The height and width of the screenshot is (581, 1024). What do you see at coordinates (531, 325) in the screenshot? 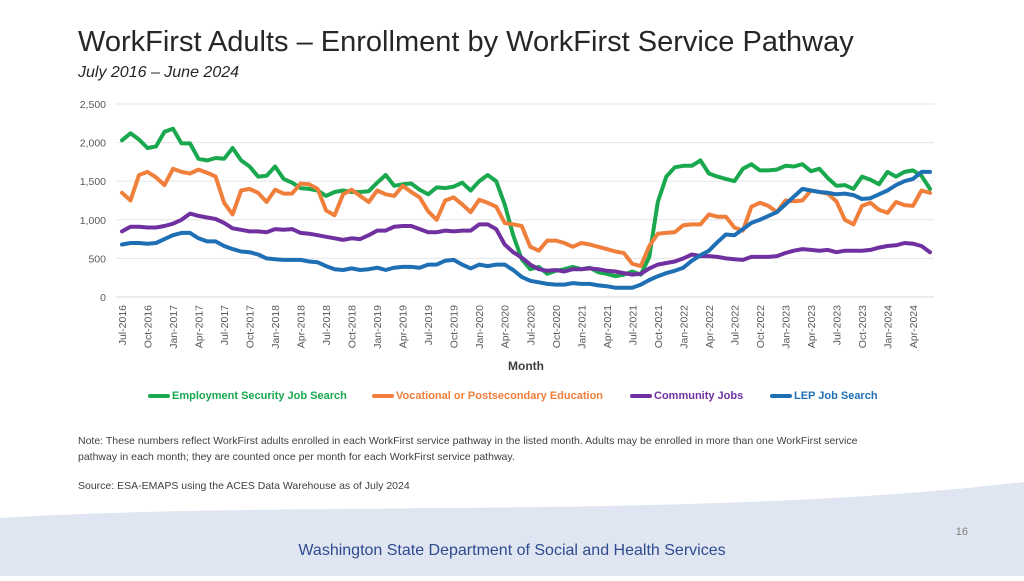
I see `x-tick-label: Jul-2020` at bounding box center [531, 325].